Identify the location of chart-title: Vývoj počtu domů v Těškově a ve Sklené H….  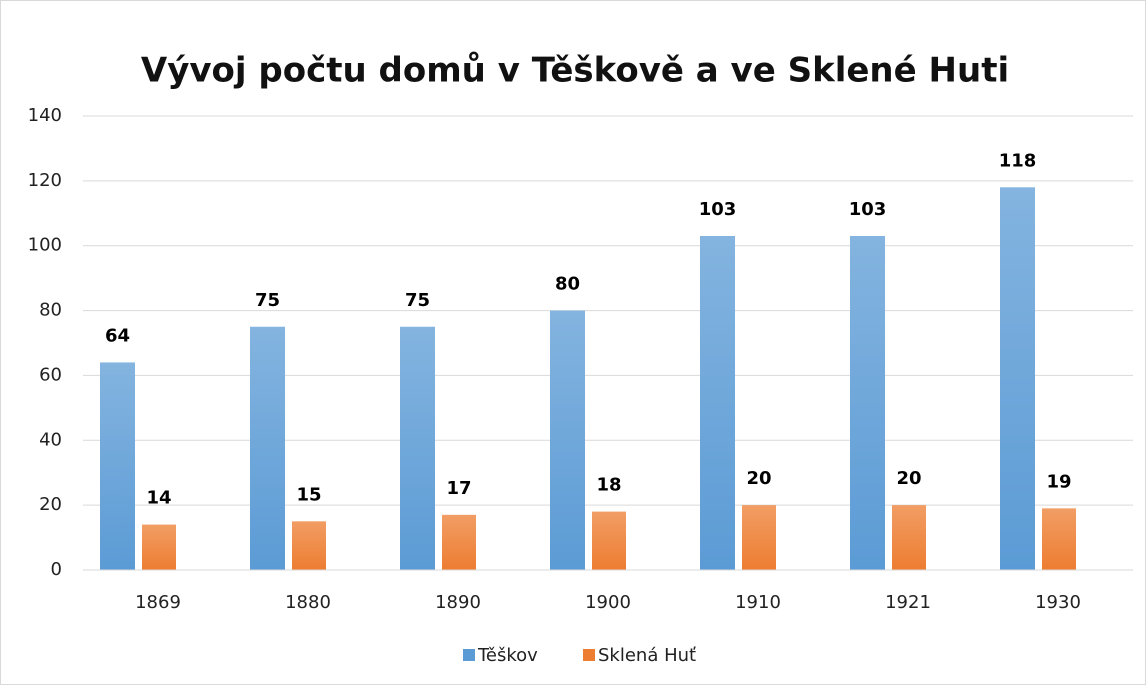
(575, 71).